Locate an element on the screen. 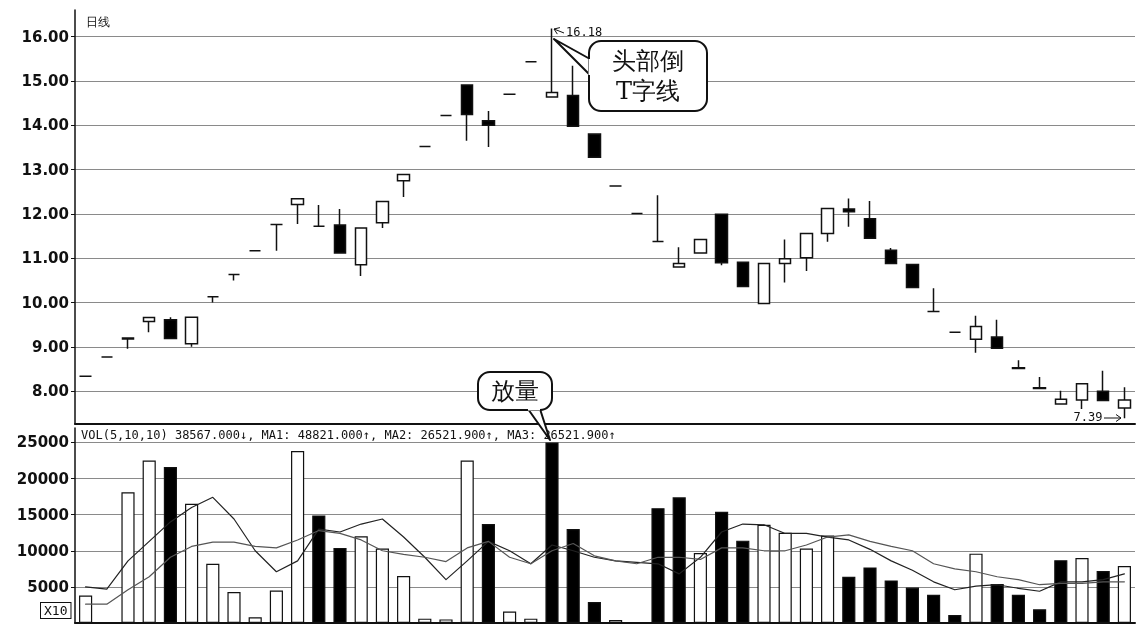 Image resolution: width=1147 pixels, height=633 pixels. annotation: 头部倒T字线 is located at coordinates (648, 75).